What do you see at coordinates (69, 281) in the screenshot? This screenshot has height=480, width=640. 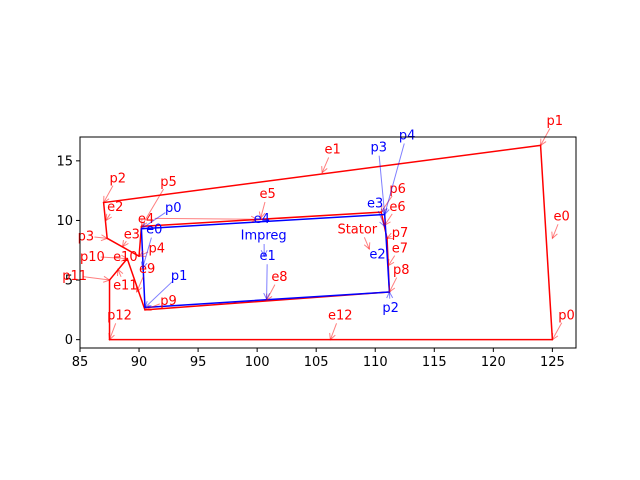 I see `y-tick-label: 5` at bounding box center [69, 281].